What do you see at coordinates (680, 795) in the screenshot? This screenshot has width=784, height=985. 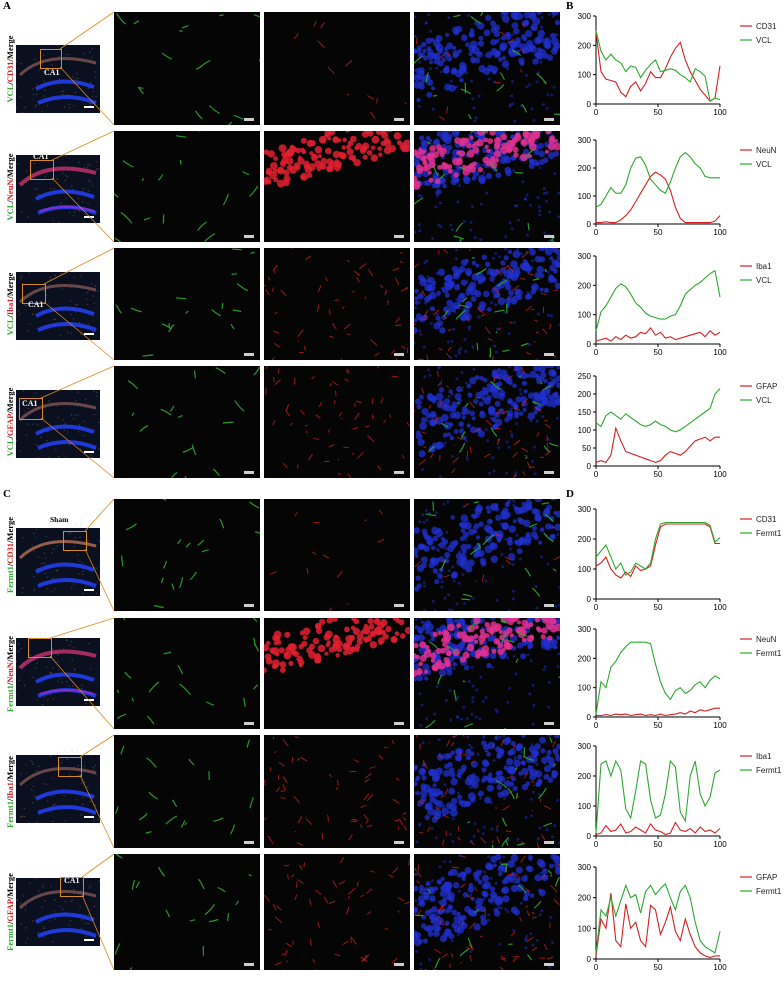 I see `line-profile-chart-7: 0 100 200 300 0 50 100 Iba1 Fermt1` at bounding box center [680, 795].